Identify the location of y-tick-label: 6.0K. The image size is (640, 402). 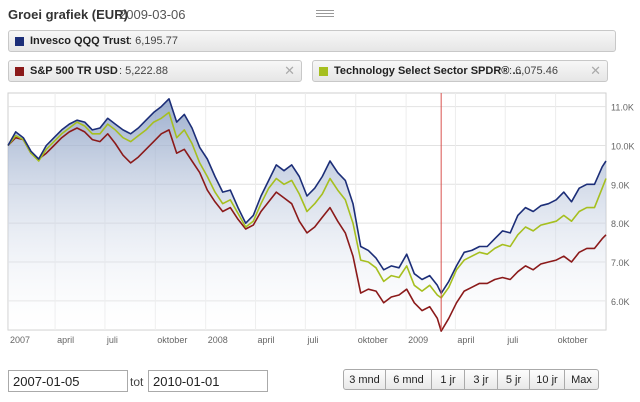
(620, 302).